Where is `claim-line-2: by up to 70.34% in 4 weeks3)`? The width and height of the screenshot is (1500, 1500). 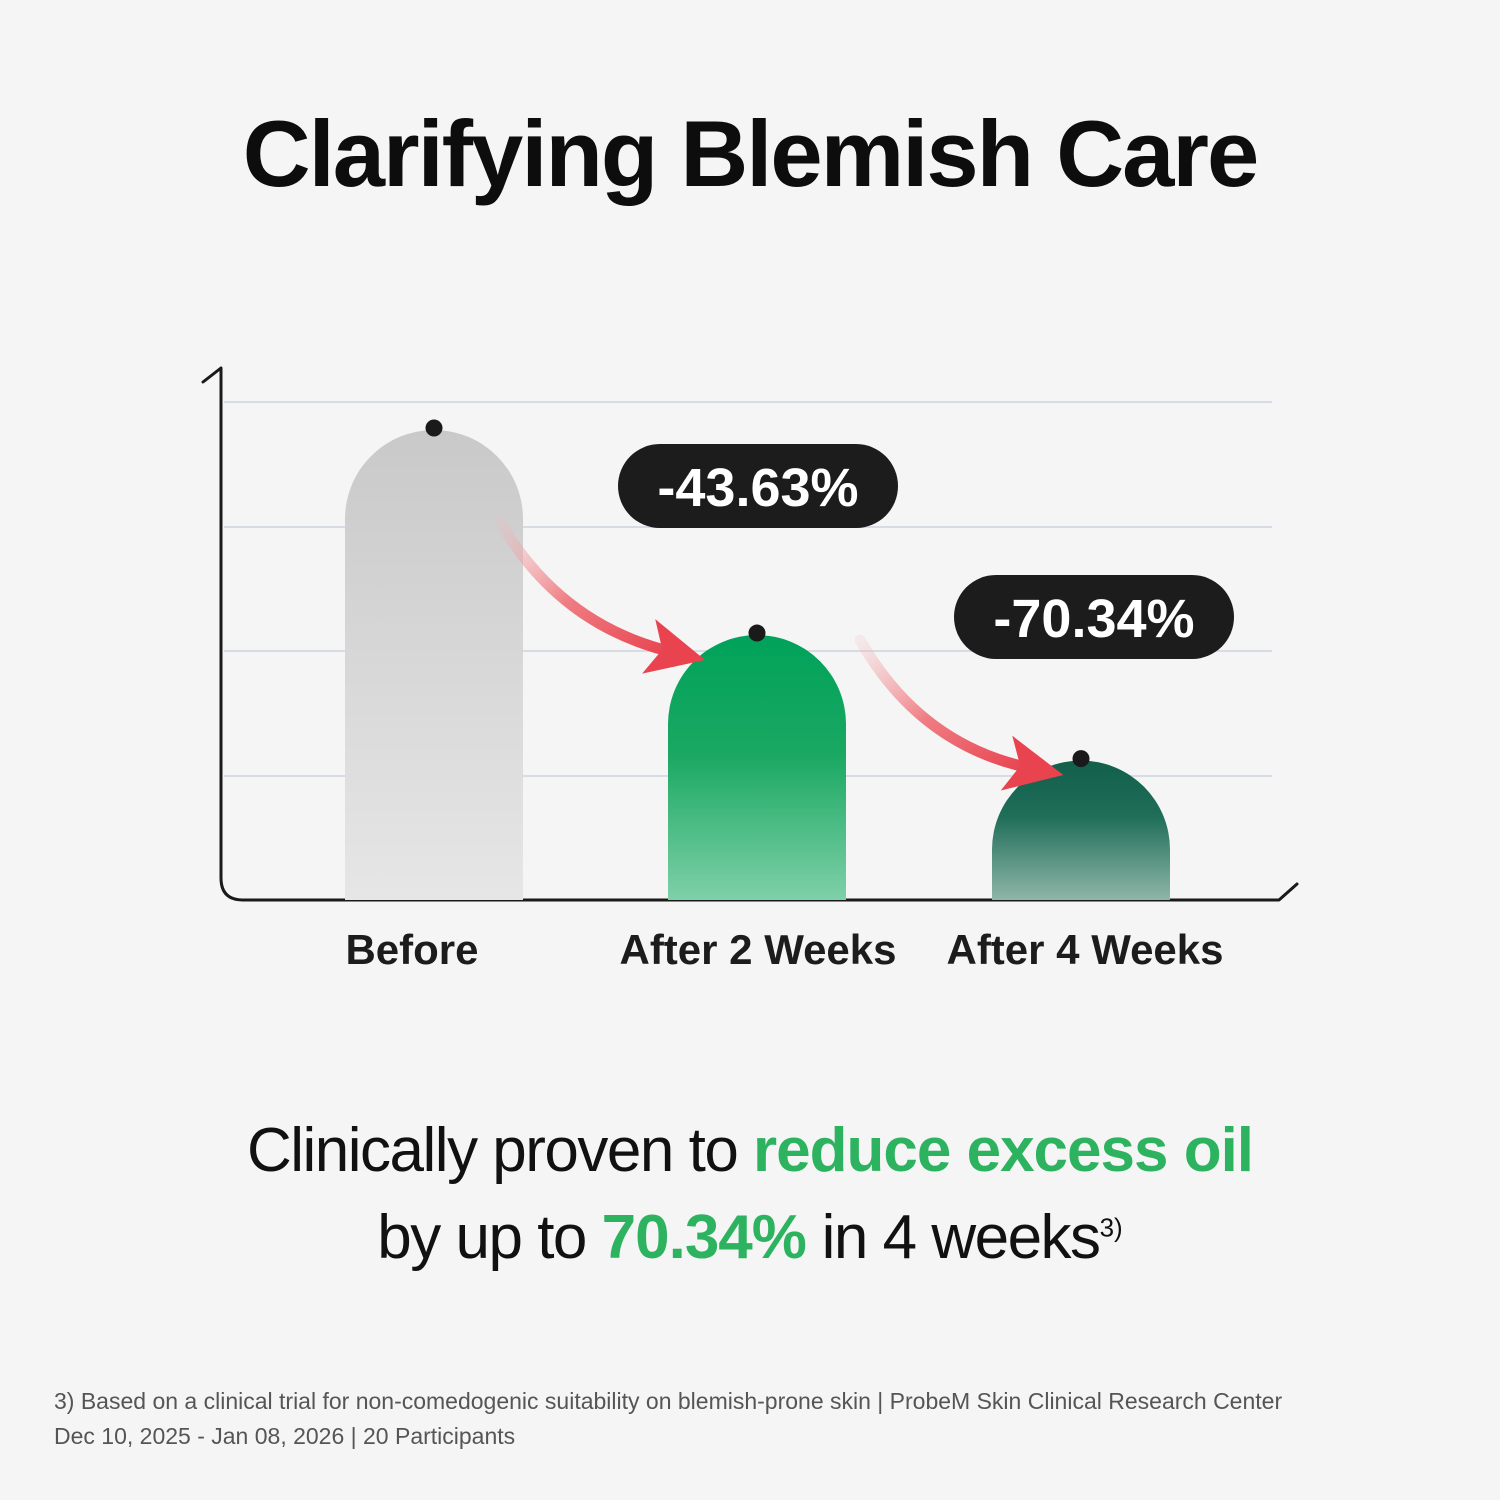 claim-line-2: by up to 70.34% in 4 weeks3) is located at coordinates (750, 1237).